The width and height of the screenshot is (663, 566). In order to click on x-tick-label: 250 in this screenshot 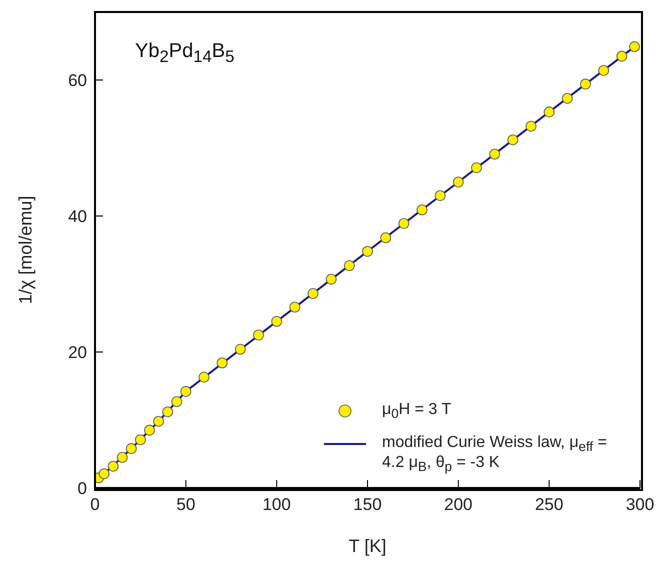, I will do `click(549, 504)`.